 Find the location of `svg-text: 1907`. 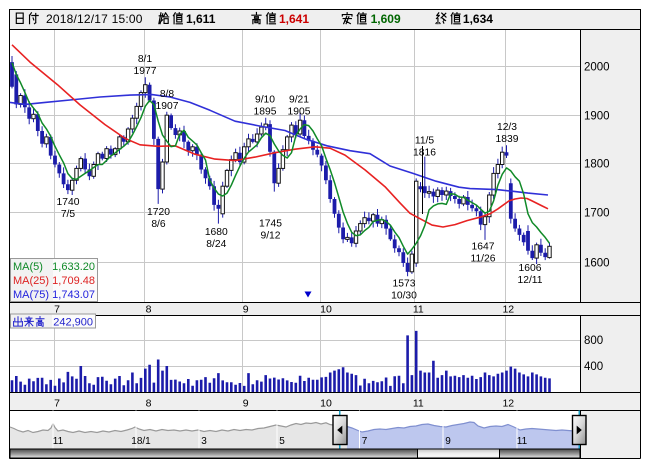

svg-text: 1907 is located at coordinates (167, 106).